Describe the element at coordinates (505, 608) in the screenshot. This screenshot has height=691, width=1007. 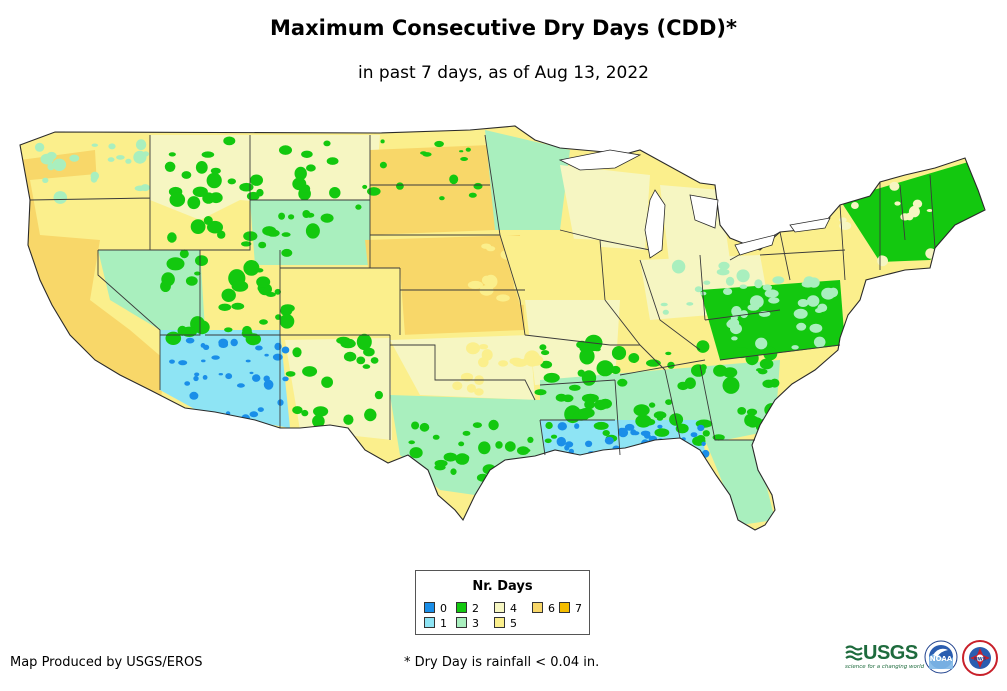
I see `legend-item-4: 4` at that location.